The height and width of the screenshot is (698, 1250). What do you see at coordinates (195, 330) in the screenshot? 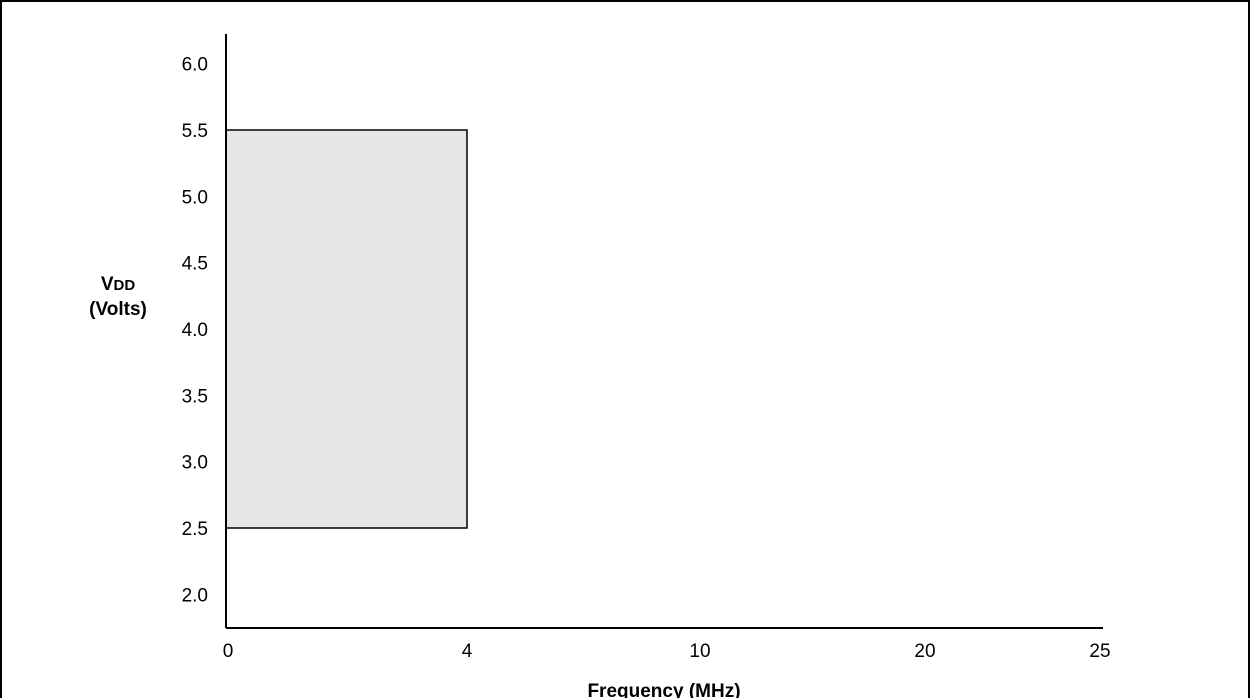
I see `y-tick-label: 4.0` at bounding box center [195, 330].